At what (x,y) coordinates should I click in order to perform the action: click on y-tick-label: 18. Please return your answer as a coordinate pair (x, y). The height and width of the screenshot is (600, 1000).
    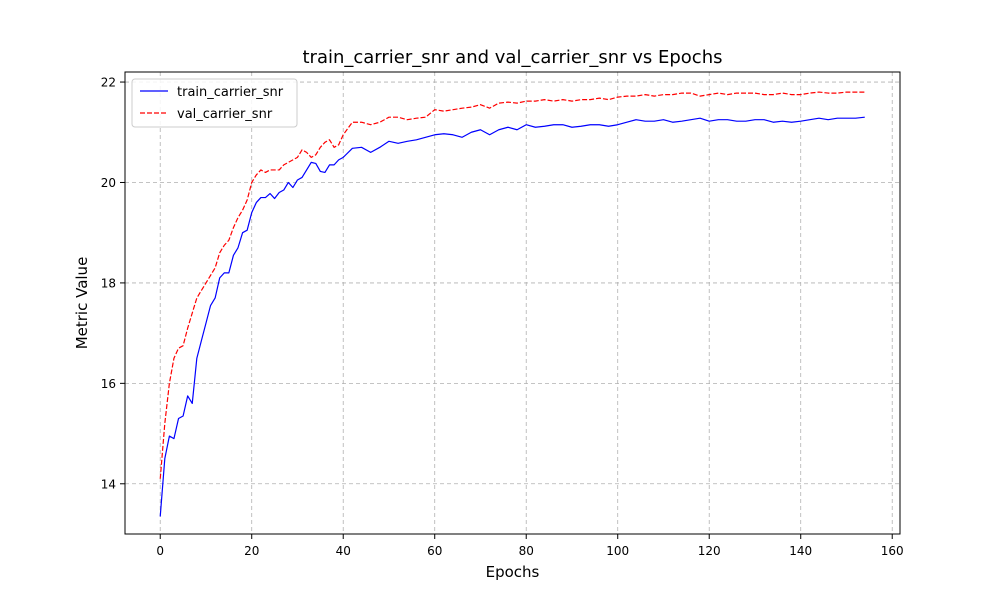
    Looking at the image, I should click on (108, 283).